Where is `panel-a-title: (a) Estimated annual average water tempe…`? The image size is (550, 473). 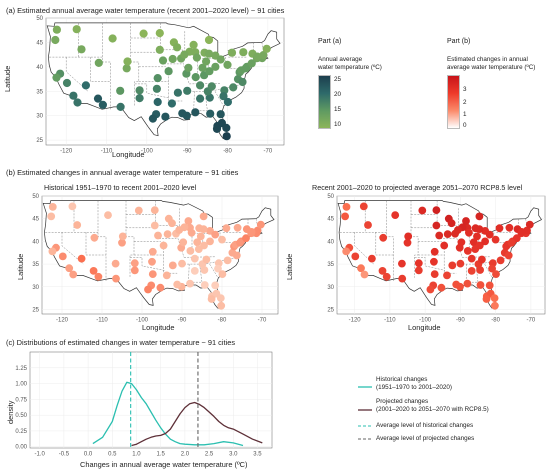
panel-a-title: (a) Estimated annual average water tempe… is located at coordinates (145, 10).